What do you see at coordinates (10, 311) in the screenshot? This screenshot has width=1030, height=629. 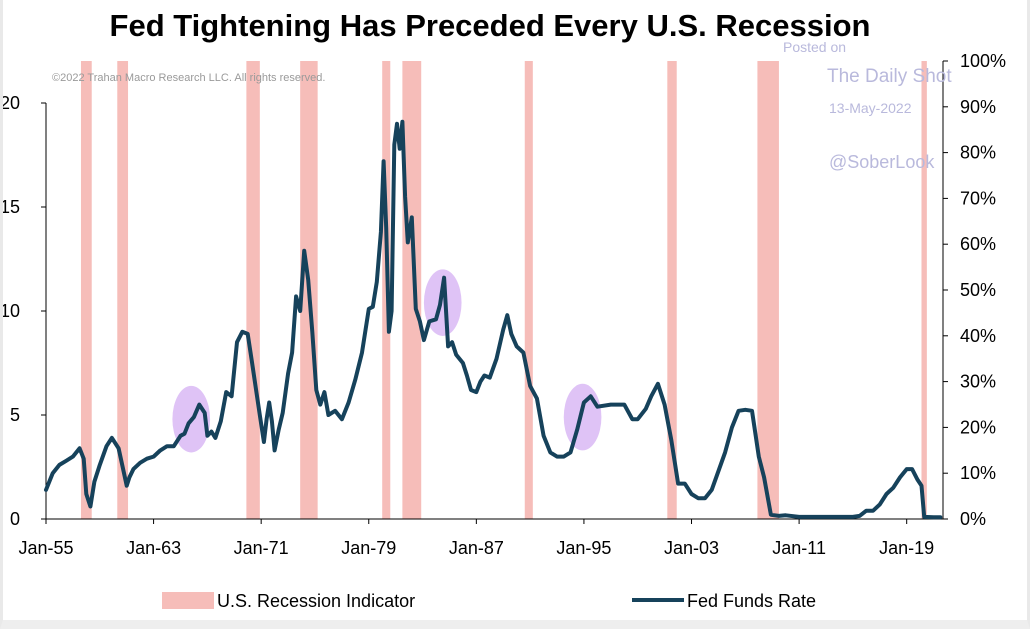 I see `left-tick-label: 10` at bounding box center [10, 311].